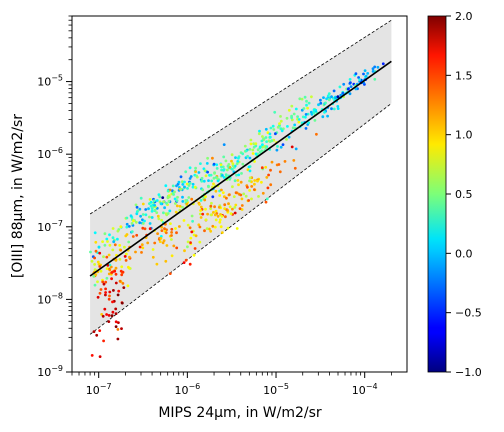 Image resolution: width=504 pixels, height=432 pixels. Describe the element at coordinates (50, 226) in the screenshot. I see `tick-label: 10⁻⁷` at that location.